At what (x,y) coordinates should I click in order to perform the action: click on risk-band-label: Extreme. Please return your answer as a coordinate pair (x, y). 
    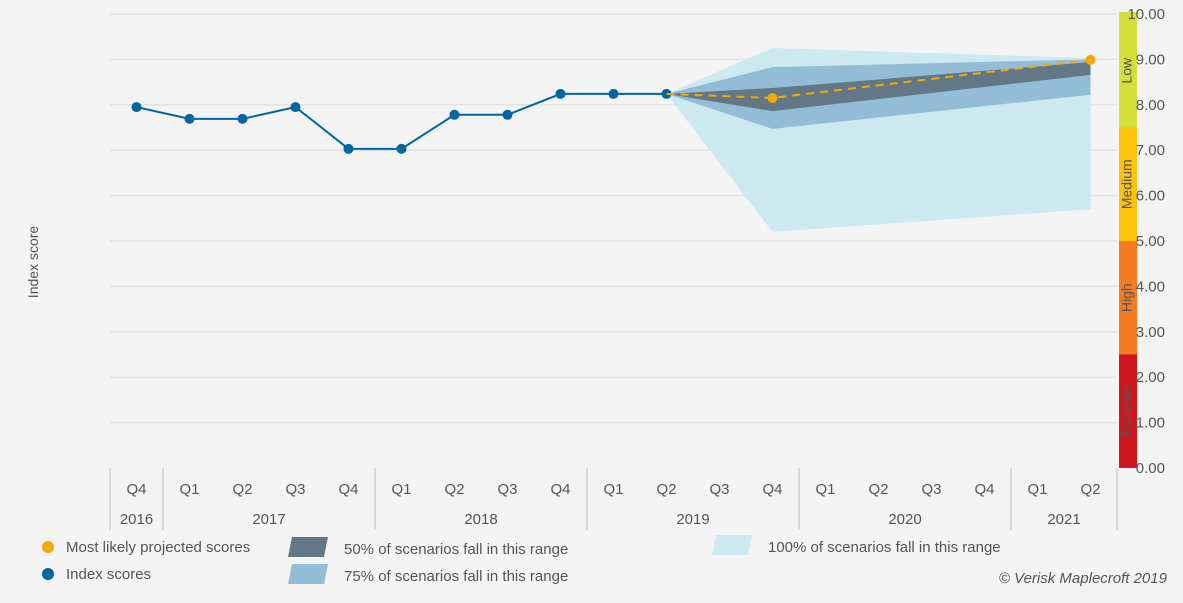
    Looking at the image, I should click on (1127, 411).